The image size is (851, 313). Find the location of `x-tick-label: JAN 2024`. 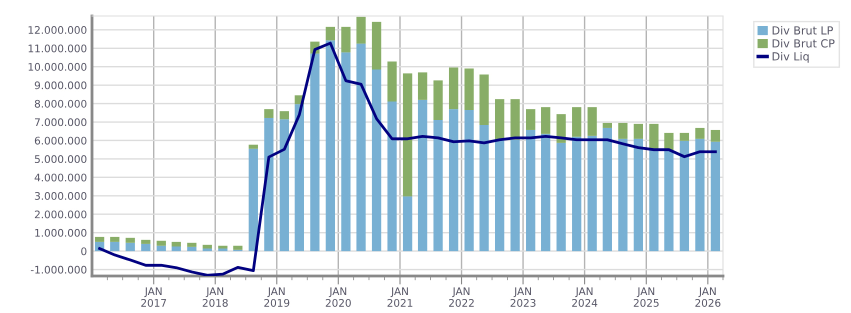

x-tick-label: JAN 2024 is located at coordinates (585, 297).